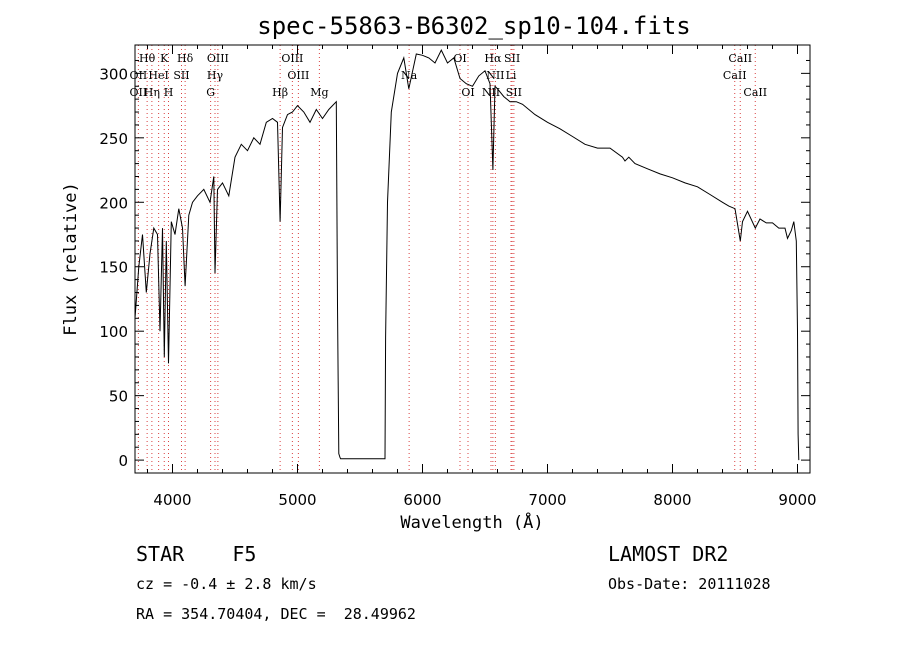 Image resolution: width=900 pixels, height=650 pixels. I want to click on x-tick-label: 9000, so click(797, 500).